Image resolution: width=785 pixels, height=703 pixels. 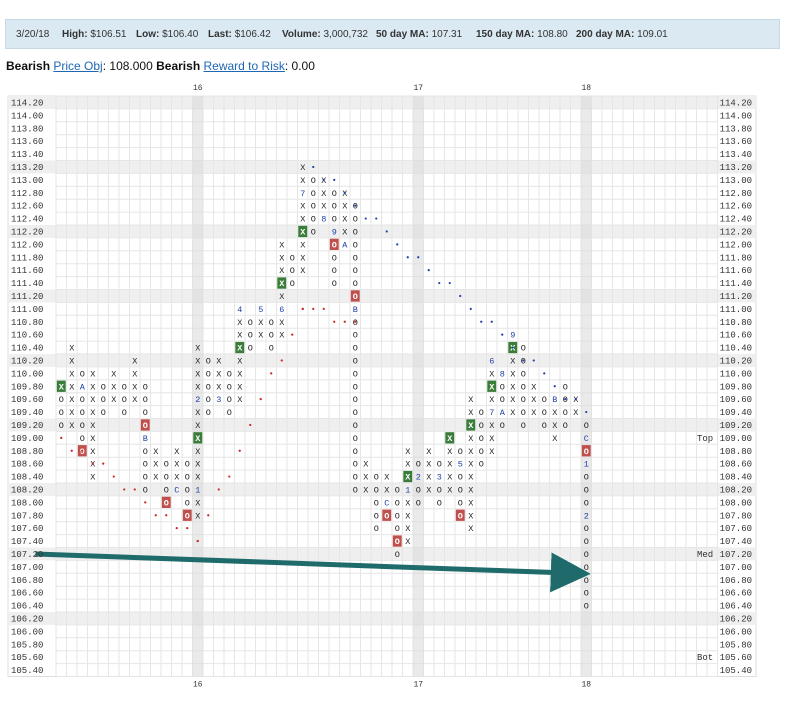 I want to click on annotation-arrow, so click(x=313, y=572).